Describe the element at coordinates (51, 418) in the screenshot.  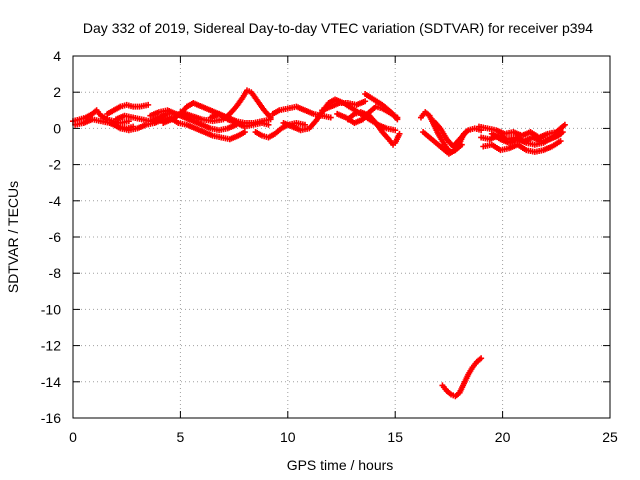
I see `y-tick-label: -16` at that location.